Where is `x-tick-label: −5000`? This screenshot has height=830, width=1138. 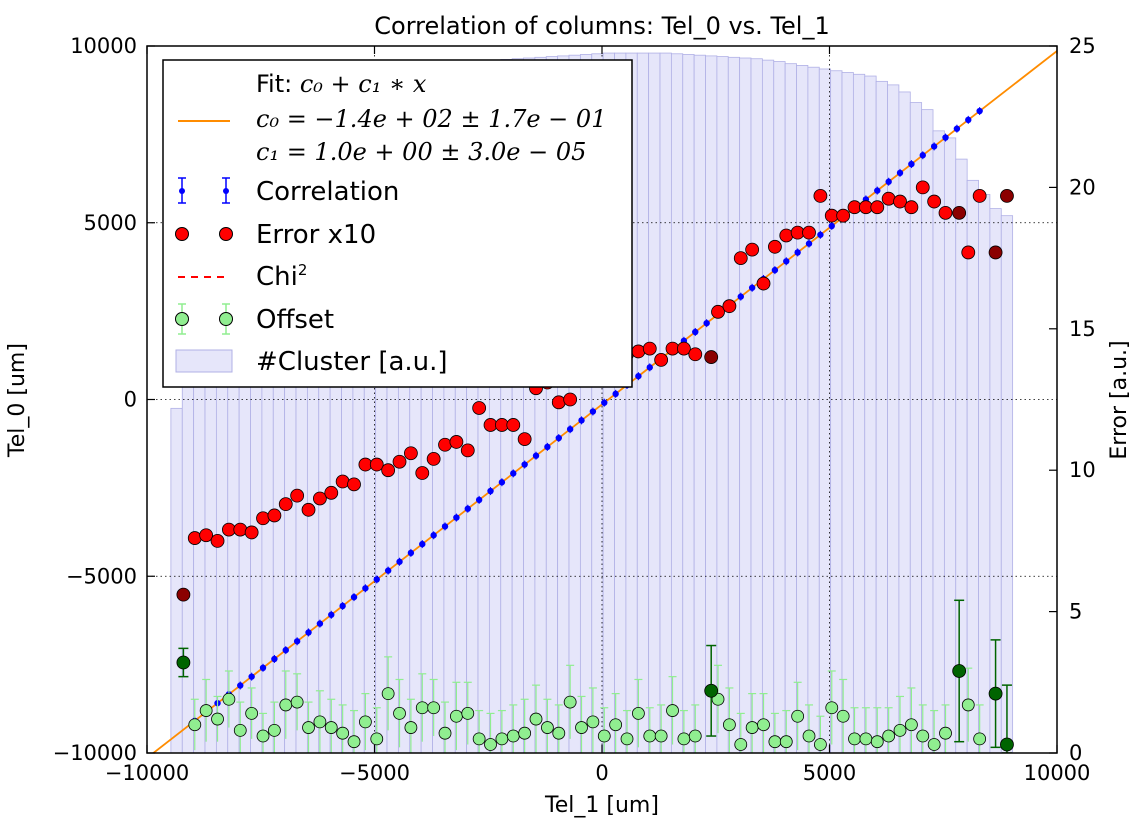
x-tick-label: −5000 is located at coordinates (374, 773).